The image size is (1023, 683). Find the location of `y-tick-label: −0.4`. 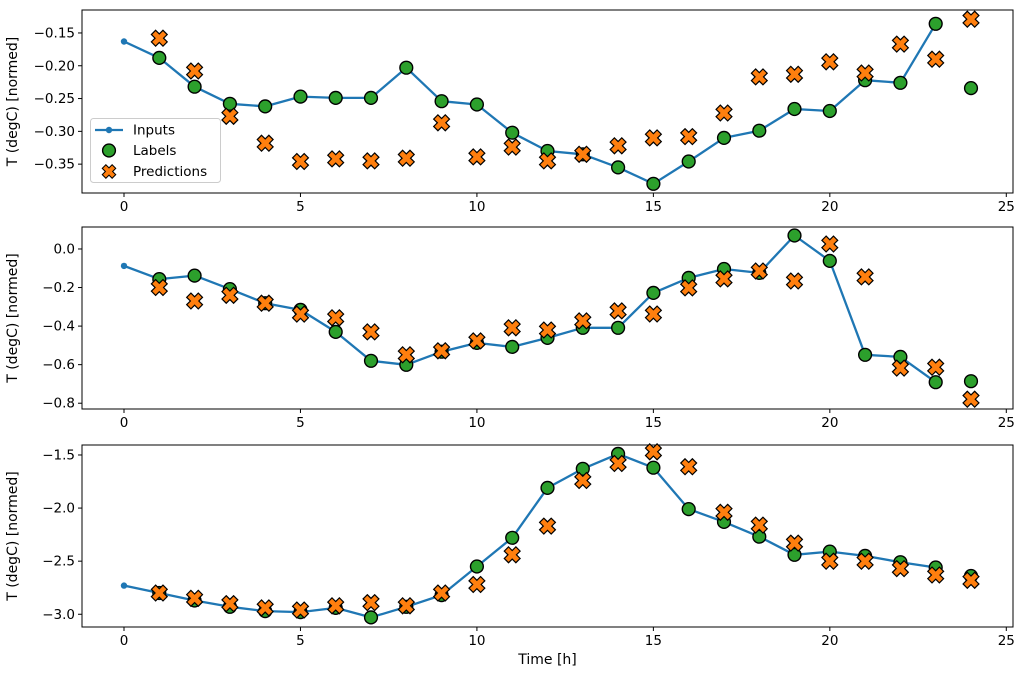

y-tick-label: −0.4 is located at coordinates (58, 327).